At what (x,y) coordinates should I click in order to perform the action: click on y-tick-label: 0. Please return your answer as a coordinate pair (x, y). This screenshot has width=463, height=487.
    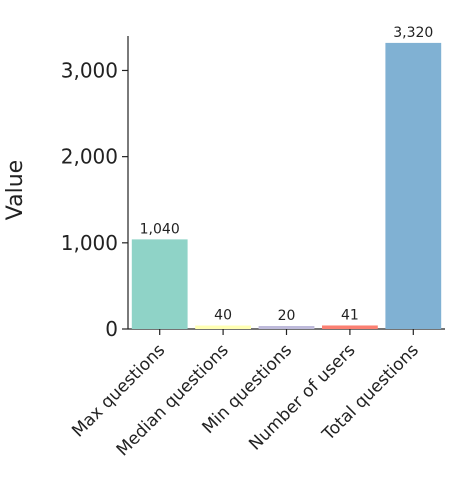
    Looking at the image, I should click on (111, 329).